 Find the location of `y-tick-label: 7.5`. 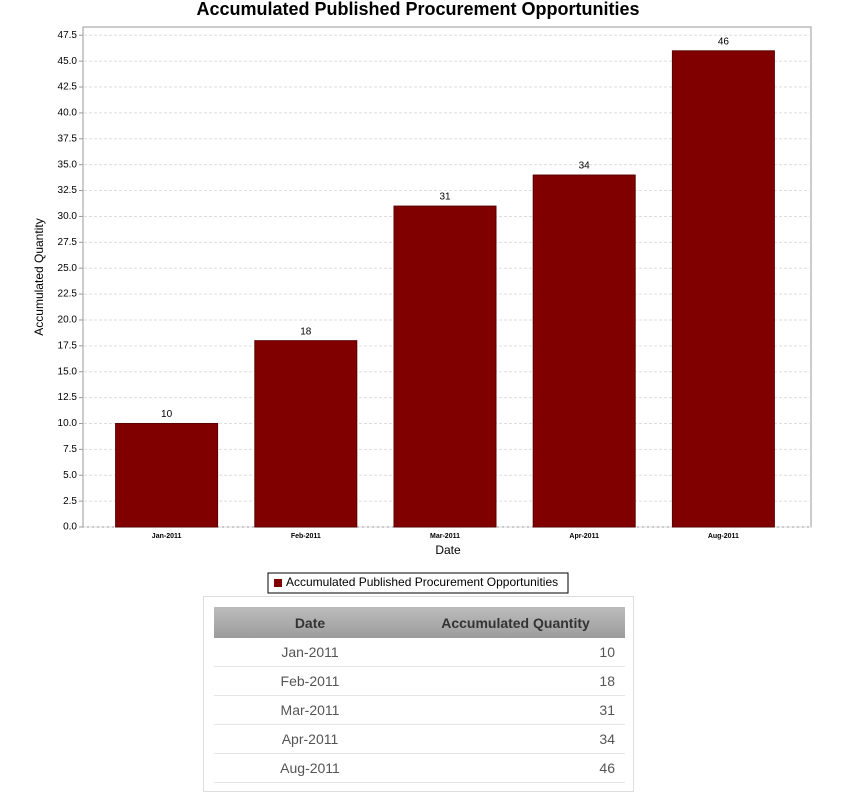

y-tick-label: 7.5 is located at coordinates (70, 449).